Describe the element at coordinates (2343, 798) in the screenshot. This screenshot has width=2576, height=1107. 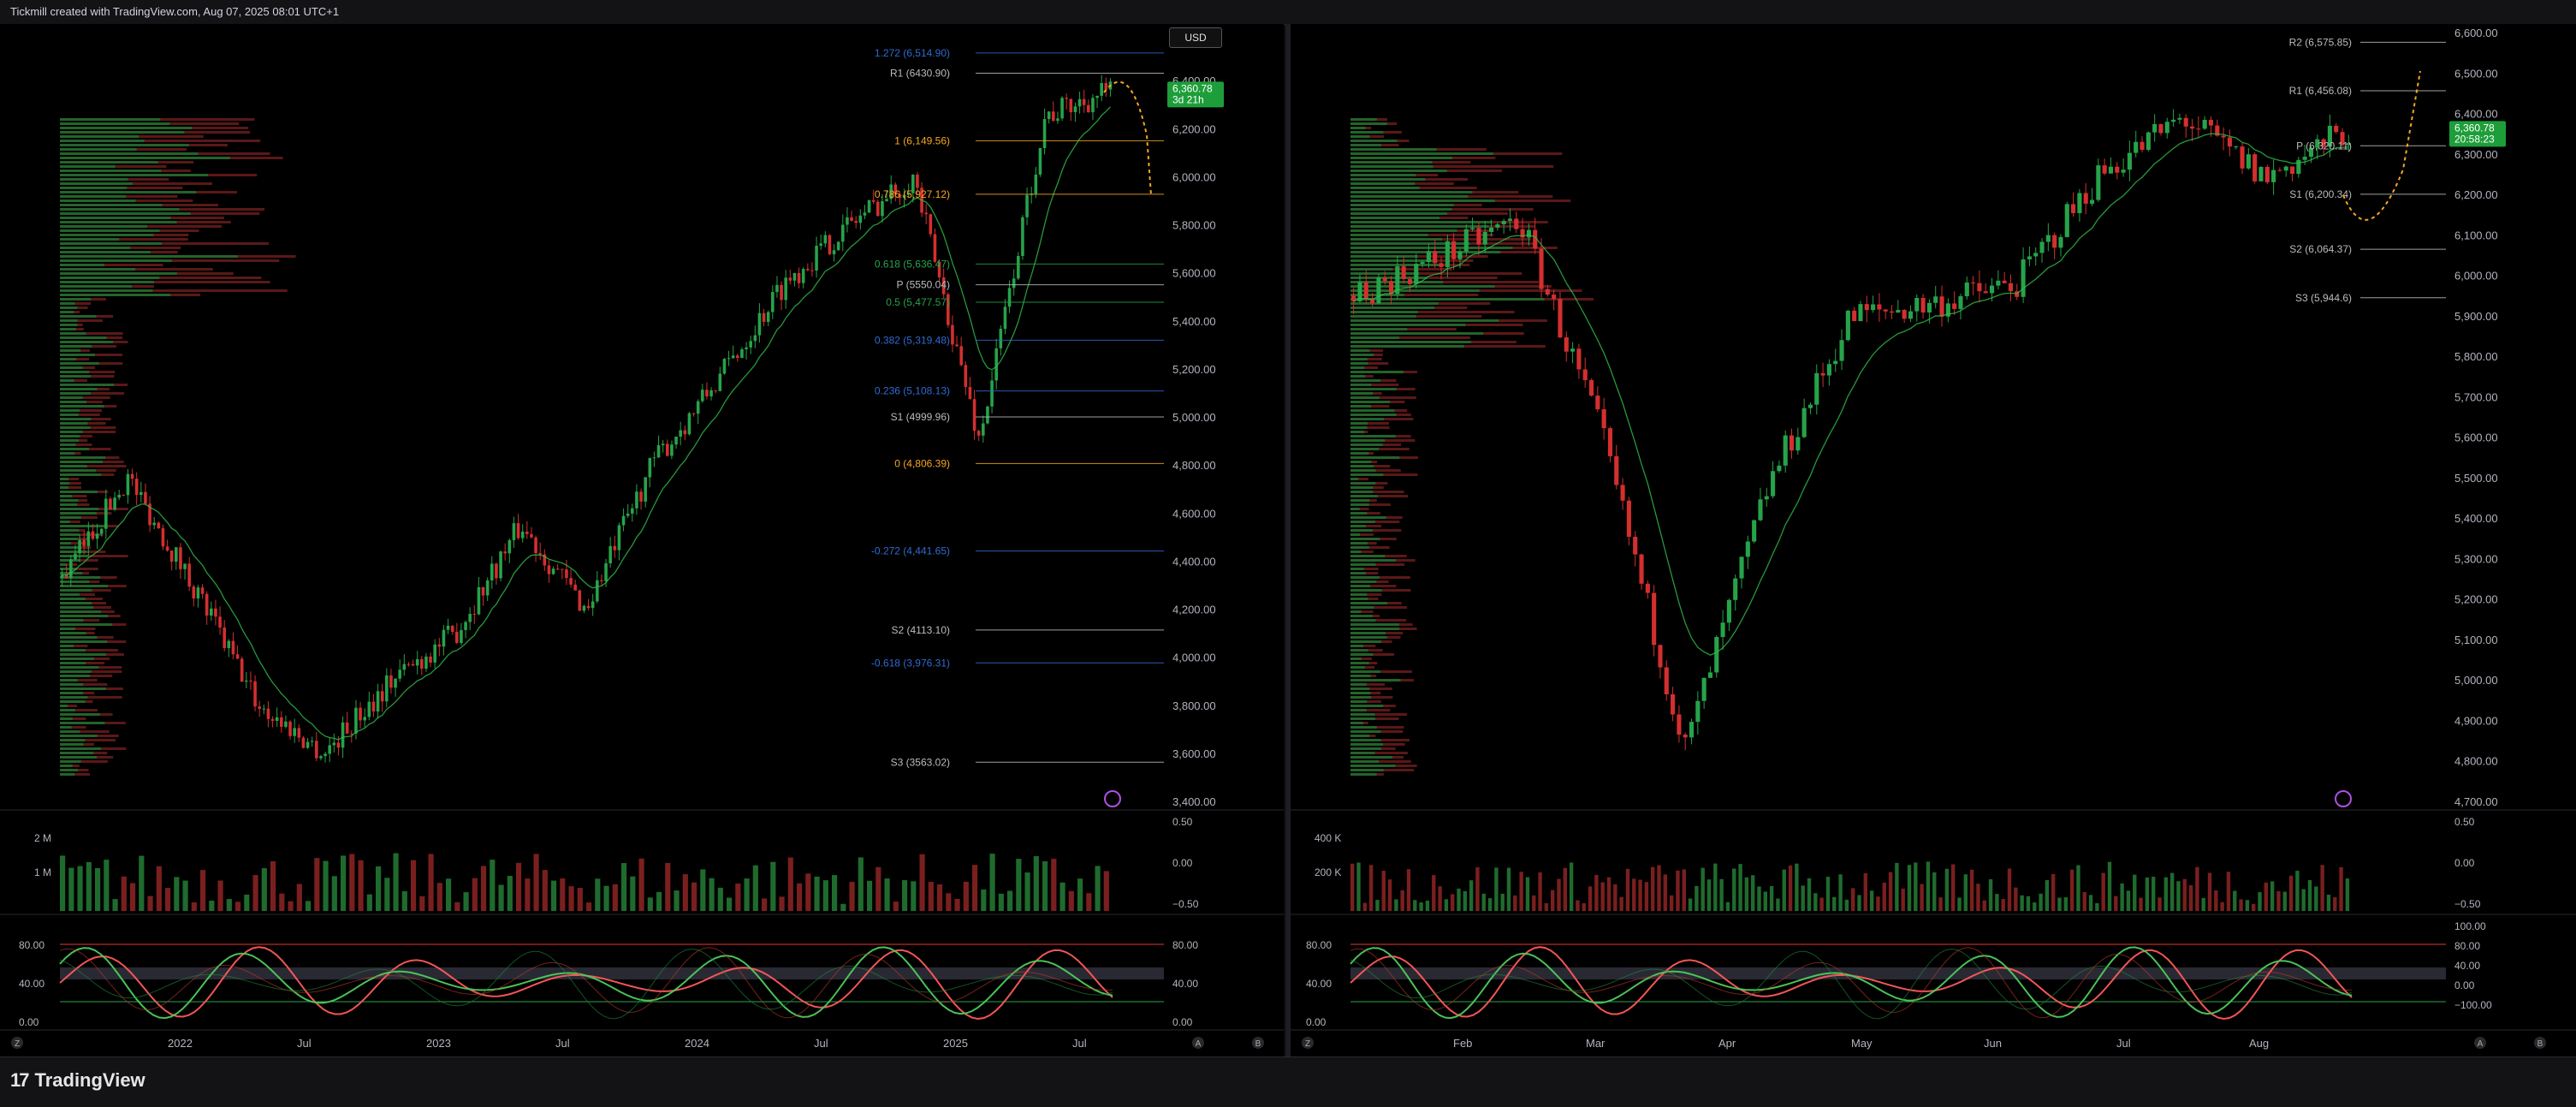
I see `lightning-icon` at that location.